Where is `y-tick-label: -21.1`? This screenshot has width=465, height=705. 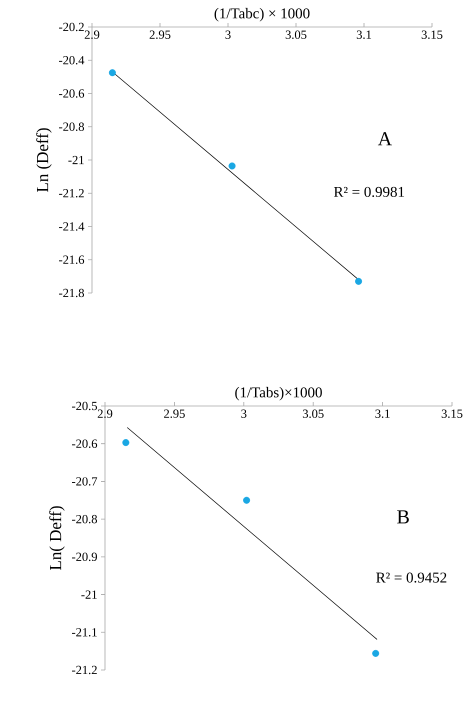
y-tick-label: -21.1 is located at coordinates (84, 632).